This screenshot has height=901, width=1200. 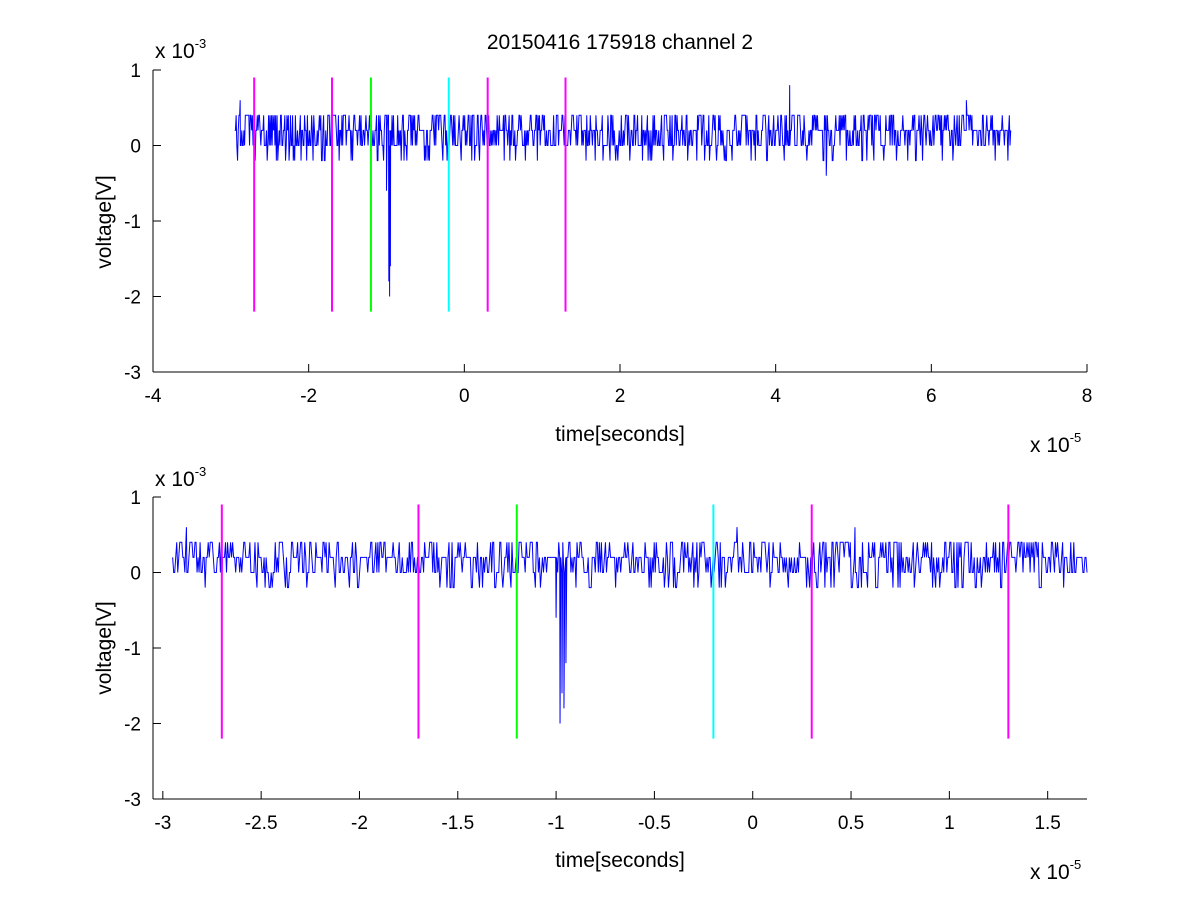 I want to click on bottom-y-tick-label: 0, so click(x=135, y=574).